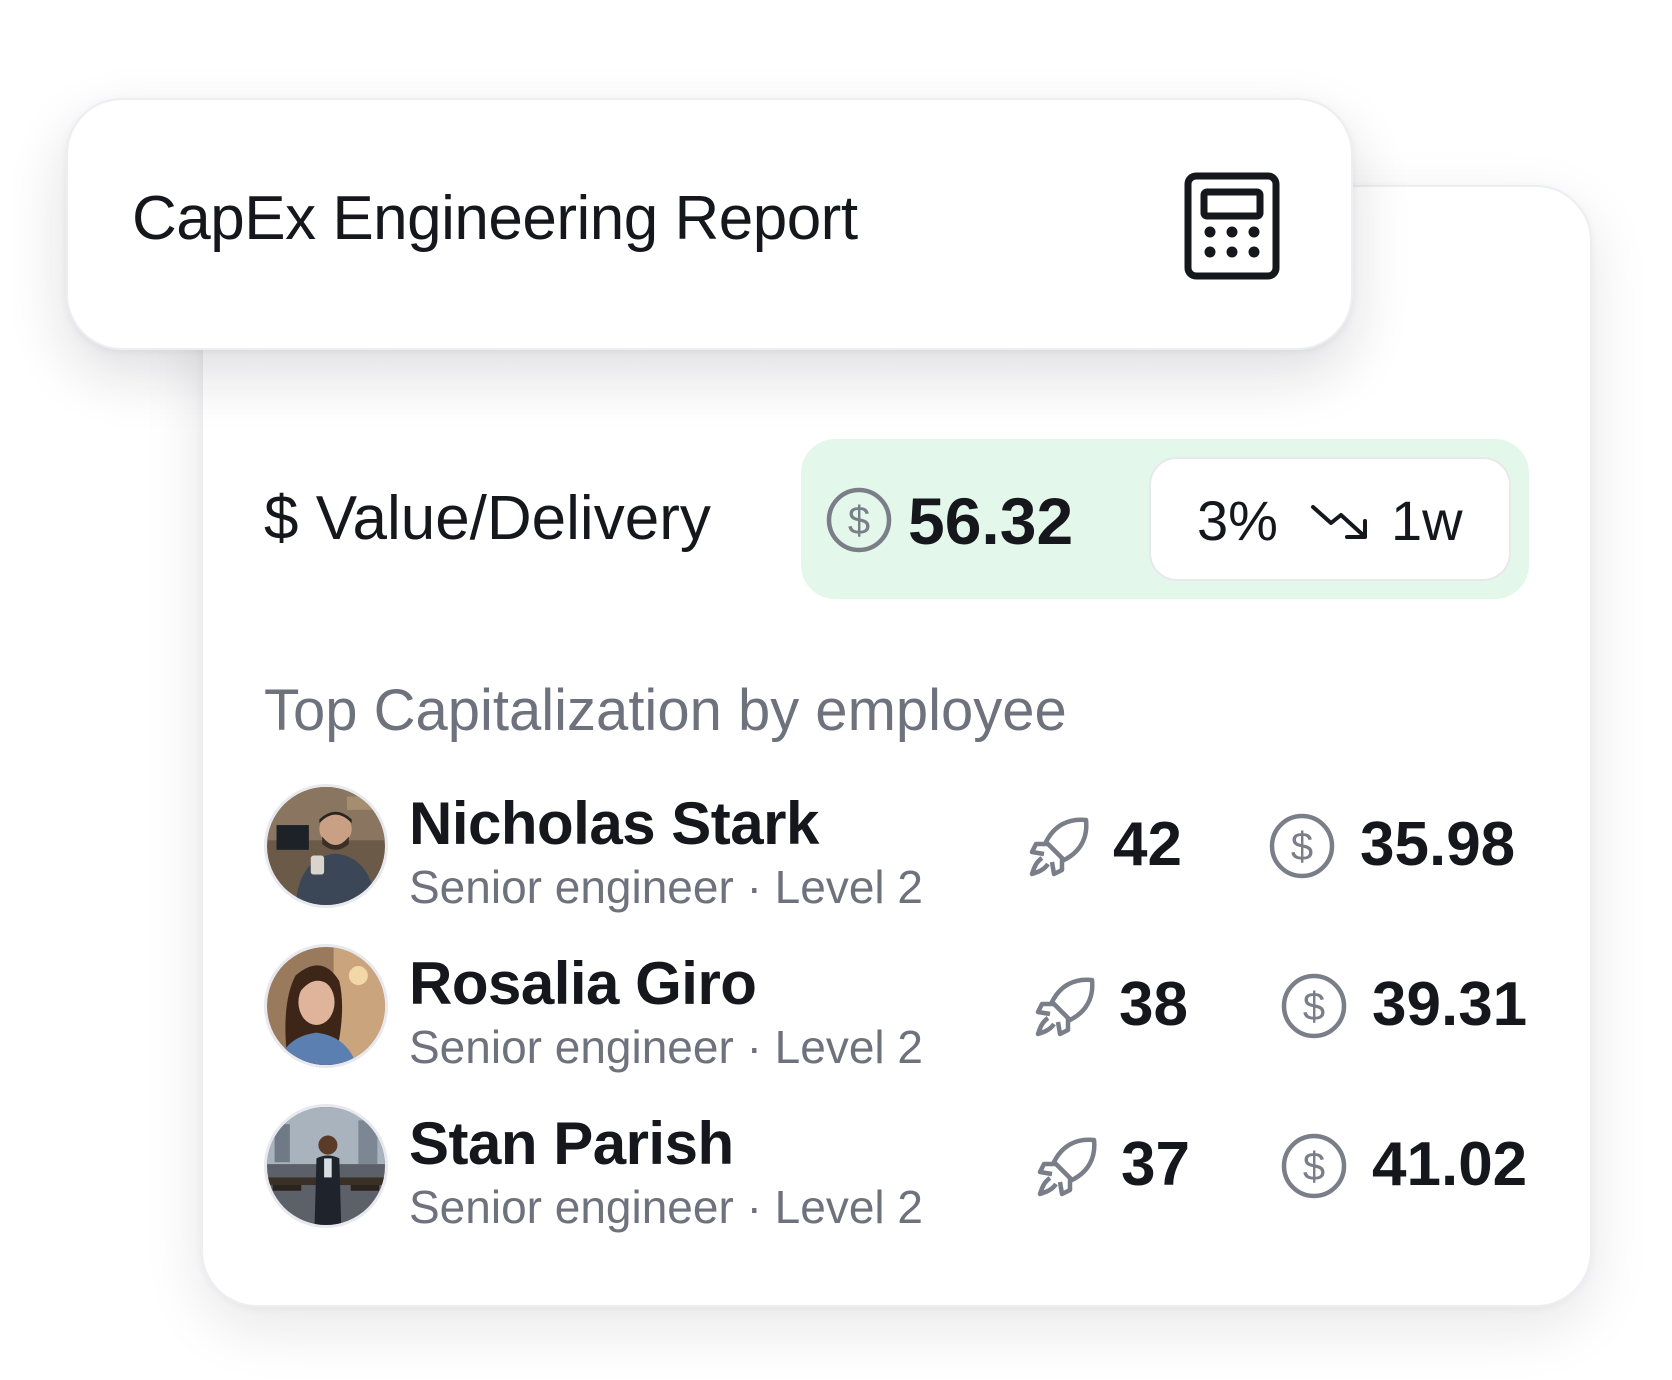 The width and height of the screenshot is (1672, 1380). I want to click on trend-period: 1w, so click(1427, 520).